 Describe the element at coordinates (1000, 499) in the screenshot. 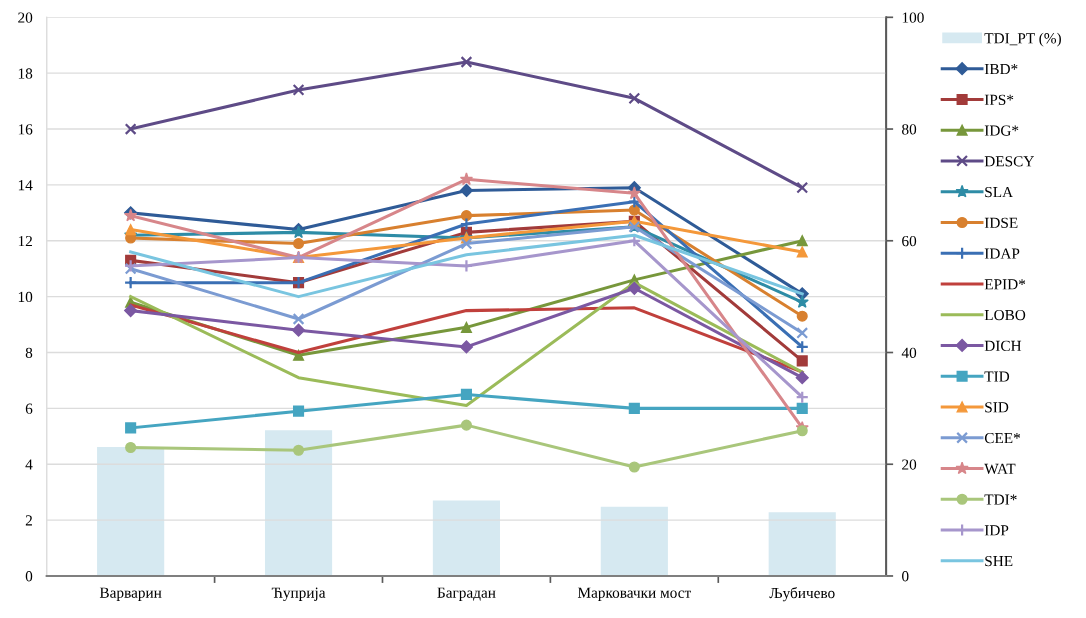

I see `legend-label: TDI*` at that location.